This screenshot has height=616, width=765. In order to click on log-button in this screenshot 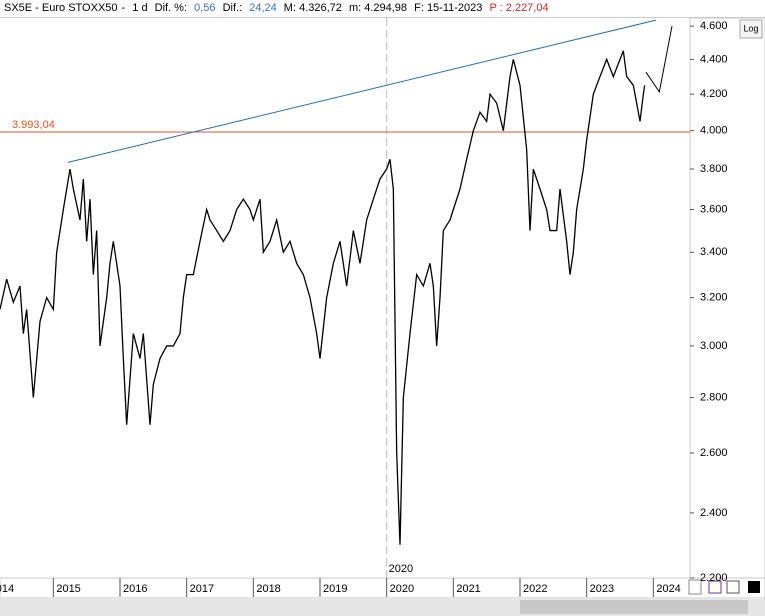, I will do `click(751, 29)`.